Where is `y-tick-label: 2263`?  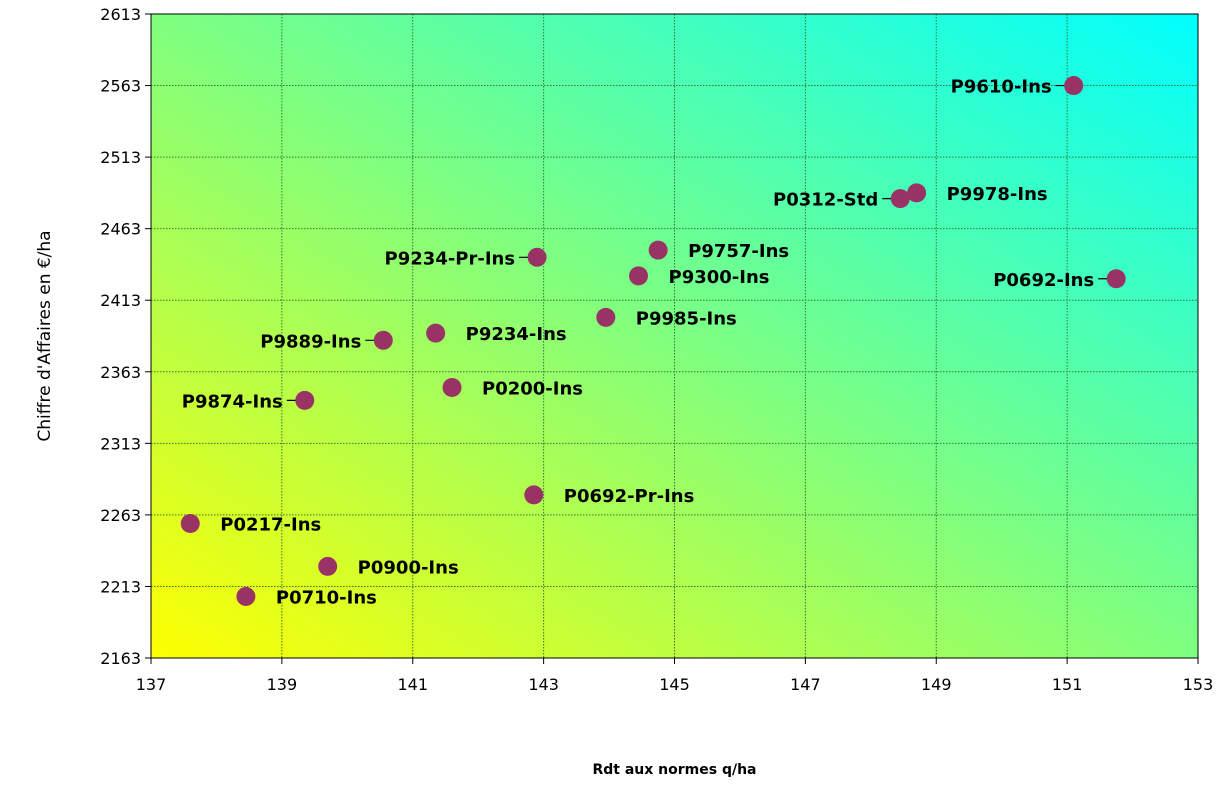
y-tick-label: 2263 is located at coordinates (120, 515).